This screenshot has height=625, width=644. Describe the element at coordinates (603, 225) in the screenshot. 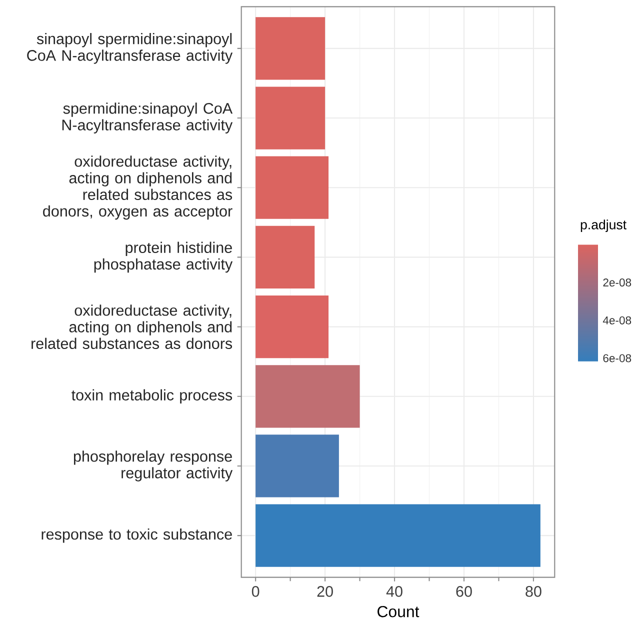

I see `color-bar-title: p.adjust` at that location.